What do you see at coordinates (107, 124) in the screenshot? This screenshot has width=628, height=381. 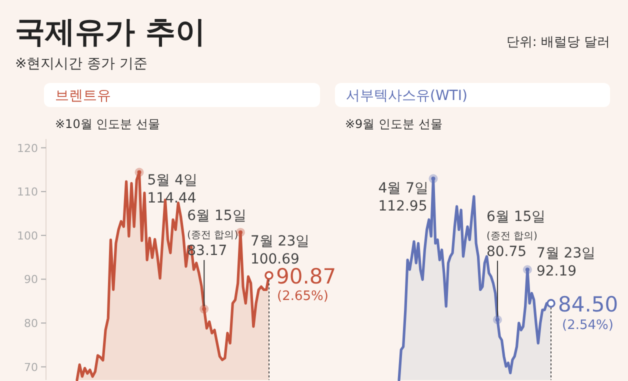 I see `text: ※10월 인도분 선물` at bounding box center [107, 124].